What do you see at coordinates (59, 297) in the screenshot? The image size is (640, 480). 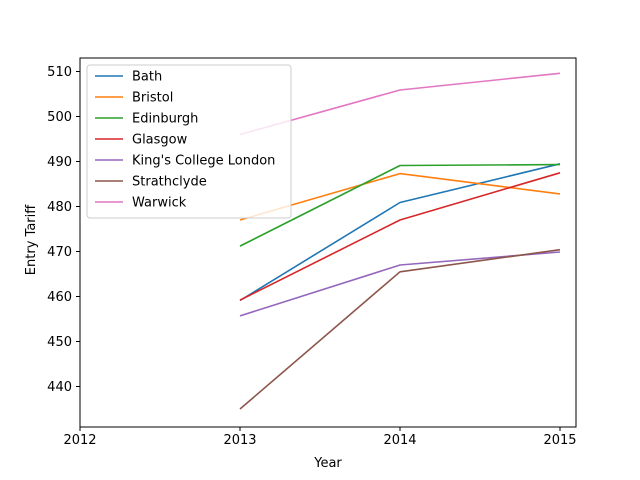 I see `y-tick-label: 460` at bounding box center [59, 297].